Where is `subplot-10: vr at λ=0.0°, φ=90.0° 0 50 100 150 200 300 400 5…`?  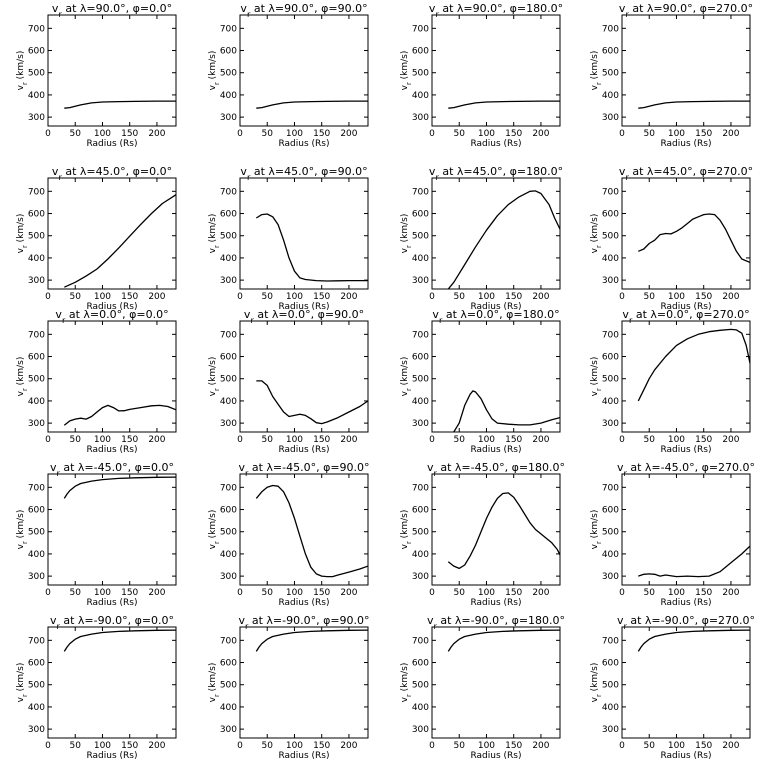 subplot-10: vr at λ=0.0°, φ=90.0° 0 50 100 150 200 300 400 5… is located at coordinates (288, 381).